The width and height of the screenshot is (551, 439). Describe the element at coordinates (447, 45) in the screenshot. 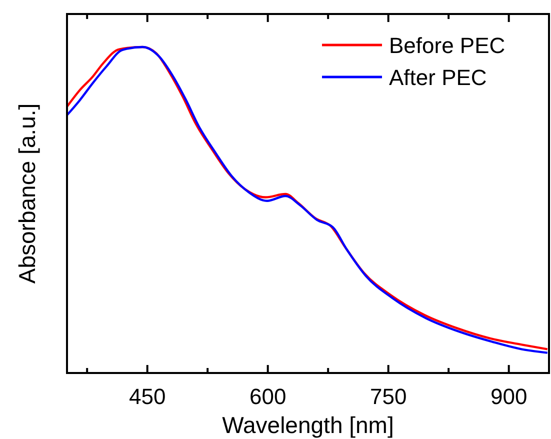

I see `legend-label: Before PEC` at that location.